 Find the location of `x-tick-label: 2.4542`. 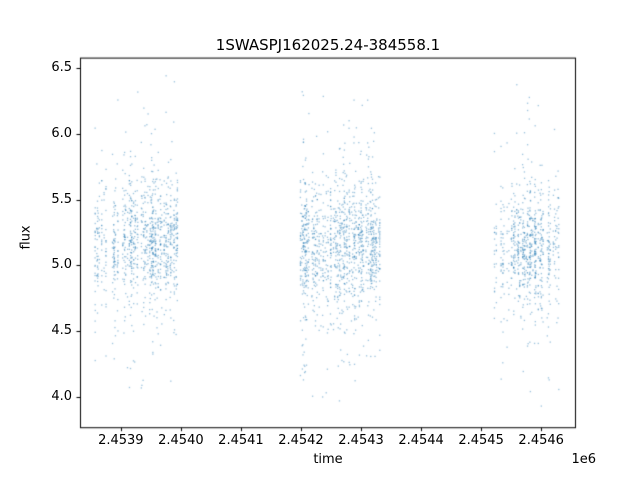

x-tick-label: 2.4542 is located at coordinates (301, 440).